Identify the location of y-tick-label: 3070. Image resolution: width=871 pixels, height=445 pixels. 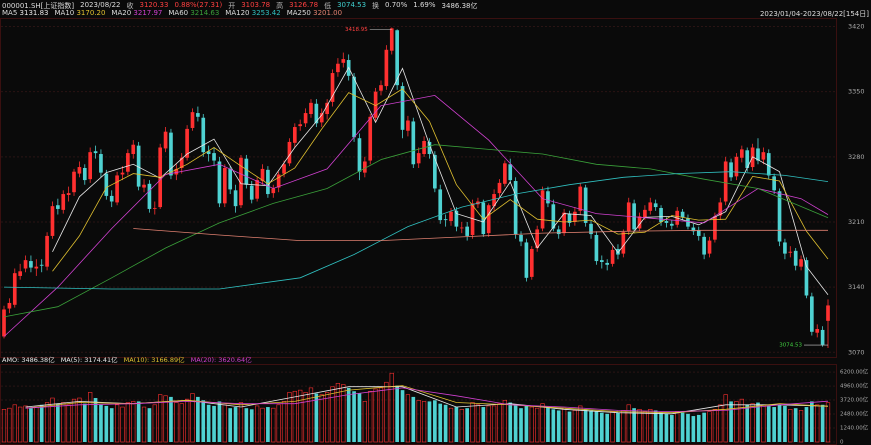
(856, 352).